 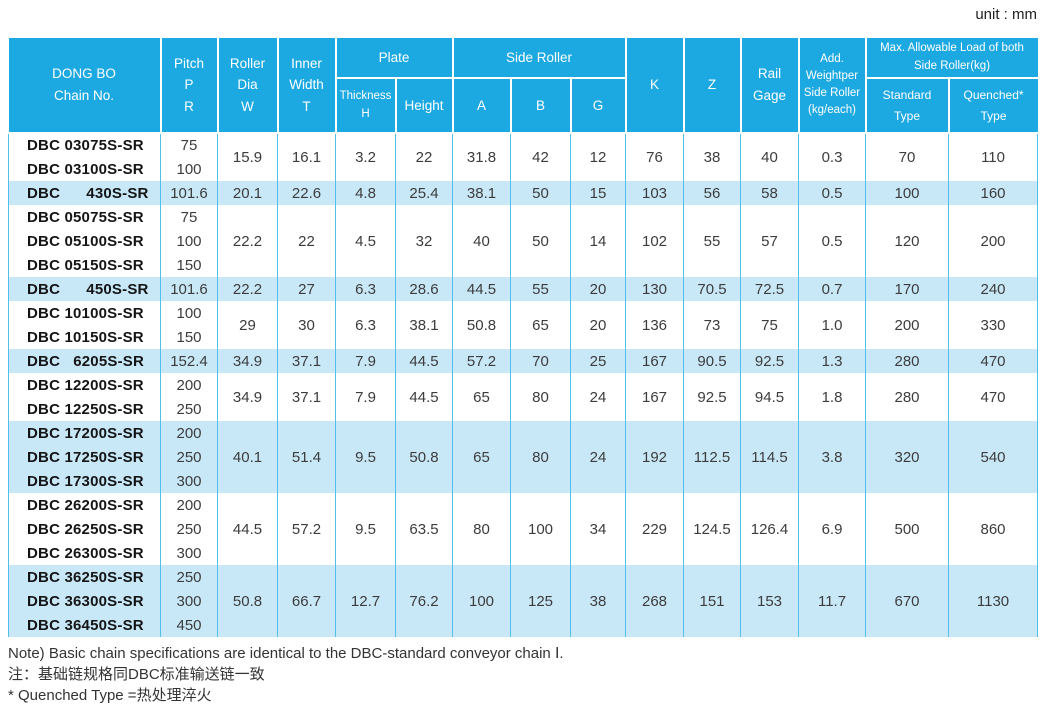 What do you see at coordinates (84, 577) in the screenshot?
I see `chain-no-cell: DBC 36250S-SR` at bounding box center [84, 577].